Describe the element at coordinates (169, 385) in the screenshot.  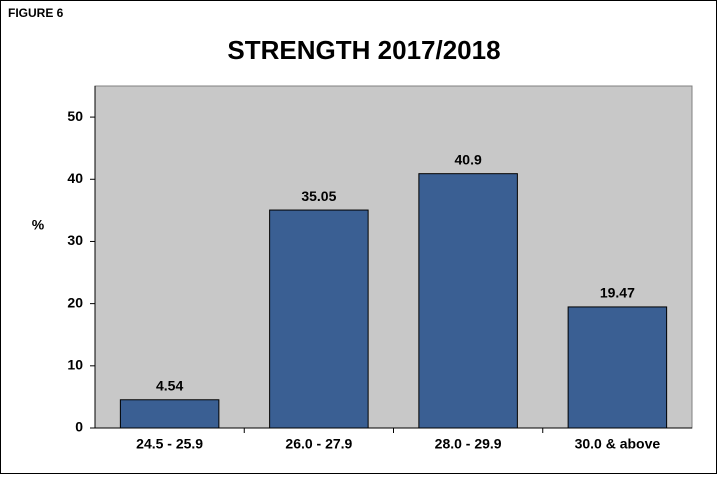
I see `data-label: 4.54` at that location.